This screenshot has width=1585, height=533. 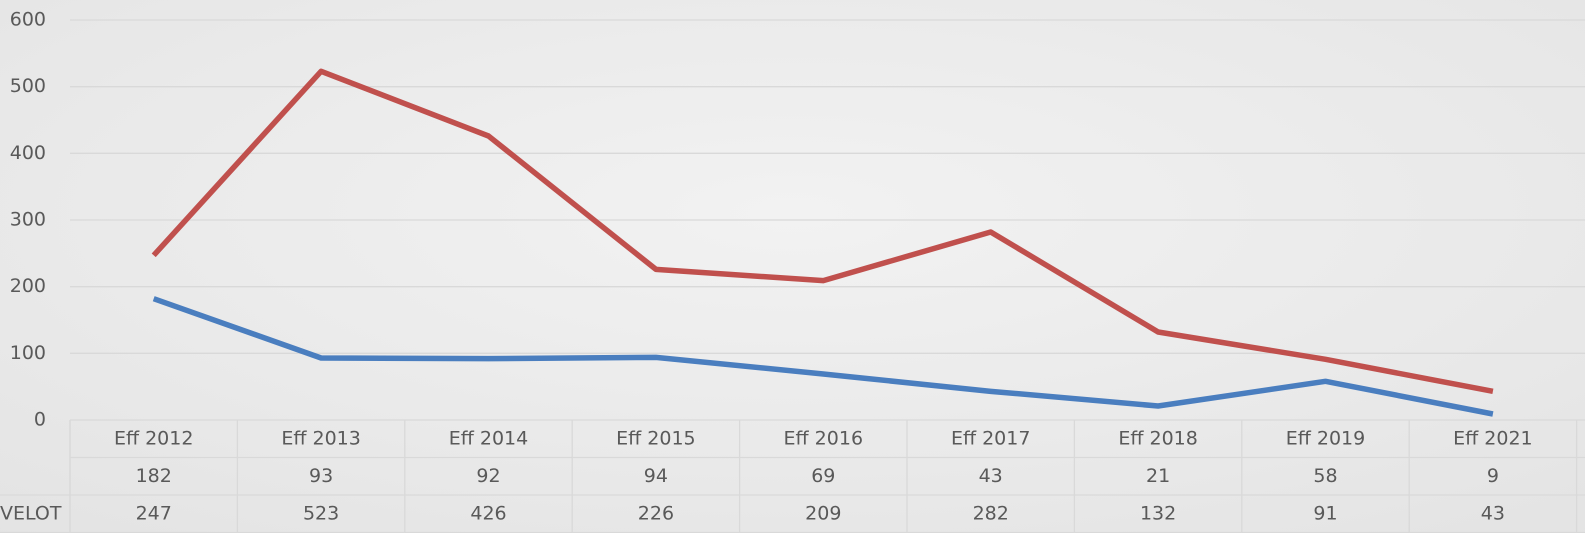 I want to click on table-value: 282, so click(x=991, y=513).